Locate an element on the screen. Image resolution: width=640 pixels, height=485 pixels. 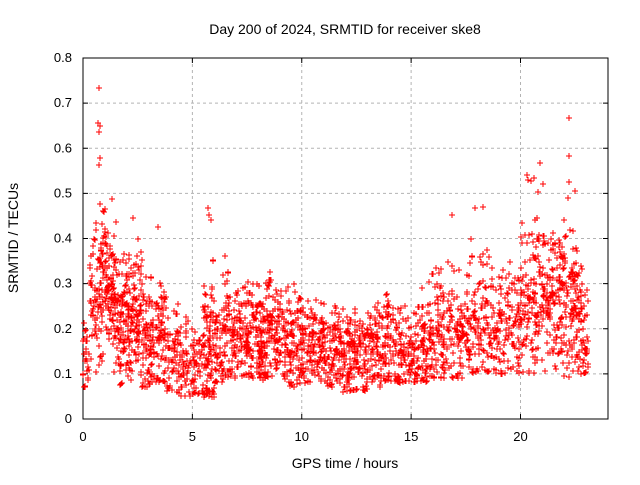
y-tick-labels: 0 0.1 0.2 0.3 0.4 0.5 0.6 0.7 0.8 is located at coordinates (63, 238).